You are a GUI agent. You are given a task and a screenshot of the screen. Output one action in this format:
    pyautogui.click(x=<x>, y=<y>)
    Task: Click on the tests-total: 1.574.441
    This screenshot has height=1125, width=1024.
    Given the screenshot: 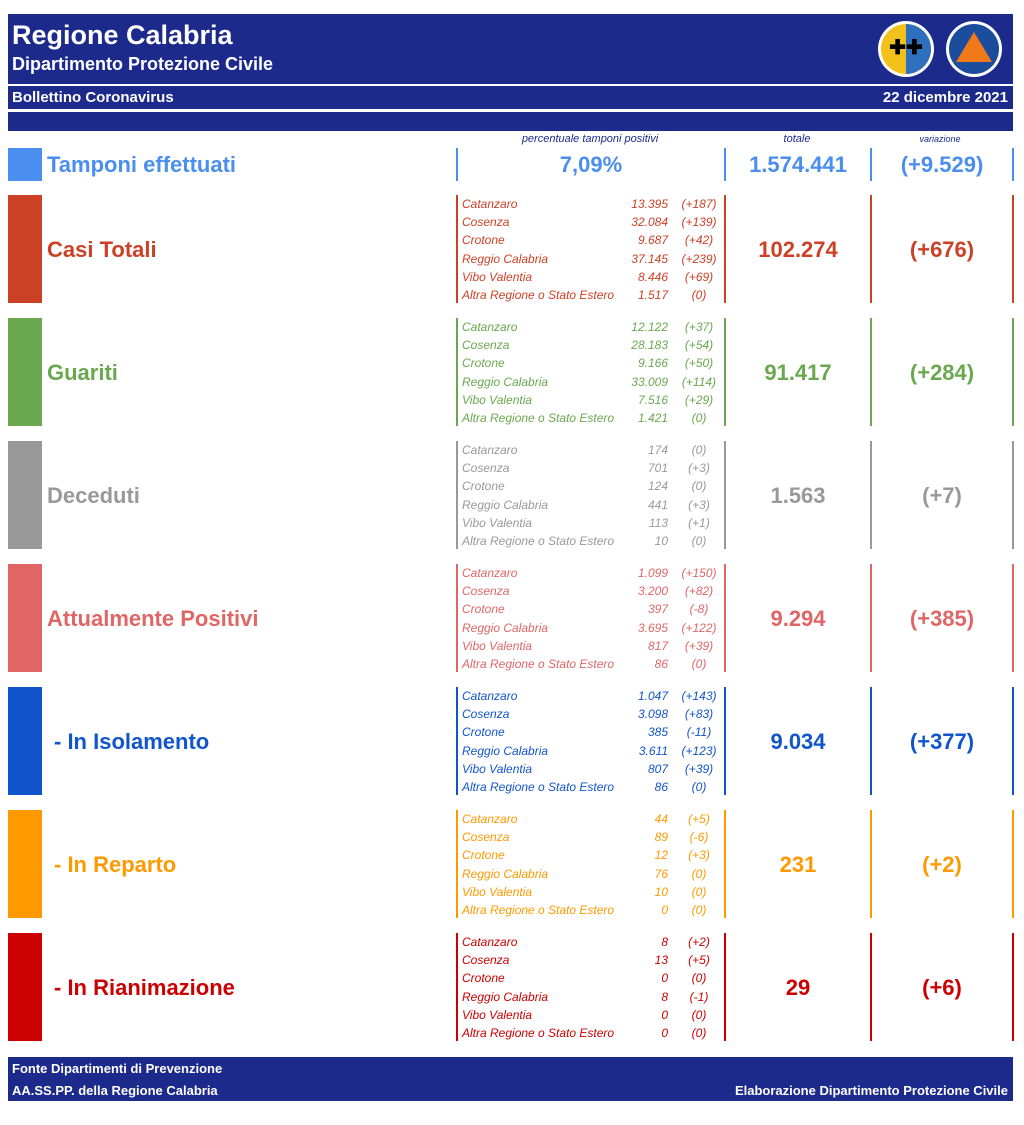 What is the action you would take?
    pyautogui.click(x=798, y=164)
    